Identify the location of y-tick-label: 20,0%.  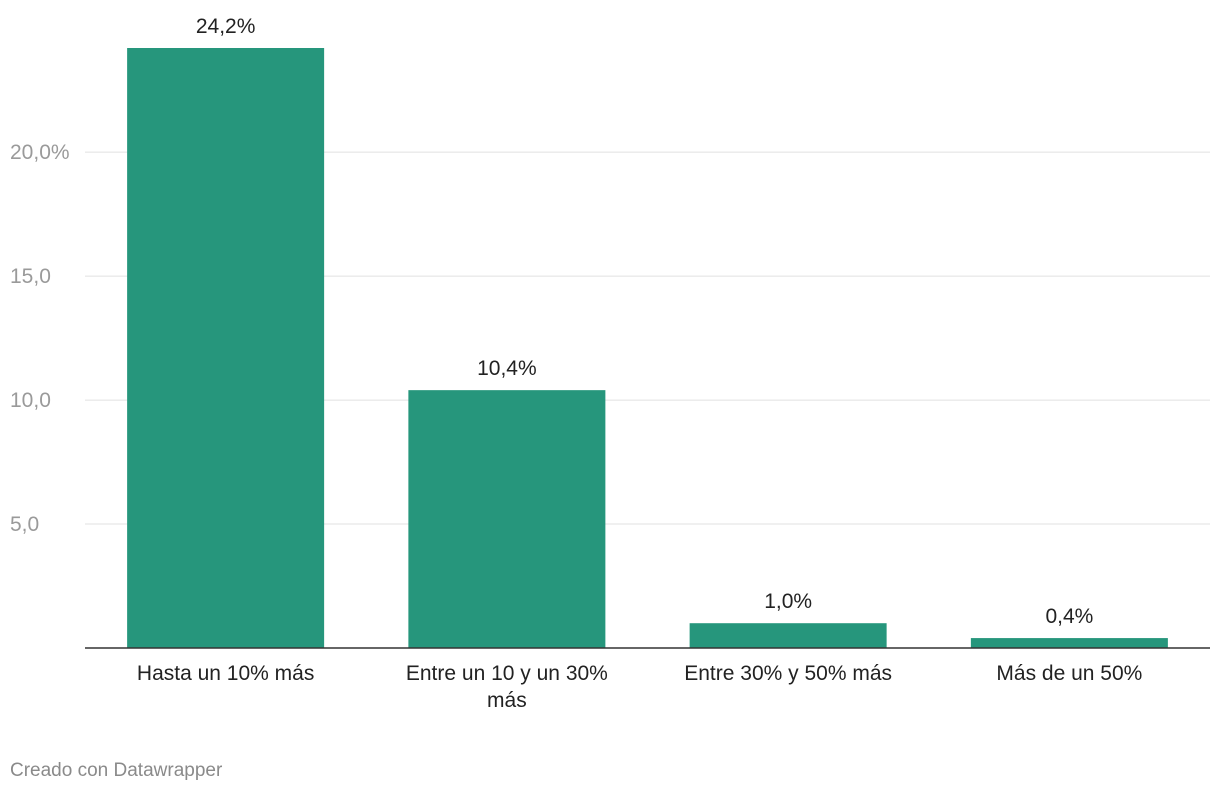
(40, 152).